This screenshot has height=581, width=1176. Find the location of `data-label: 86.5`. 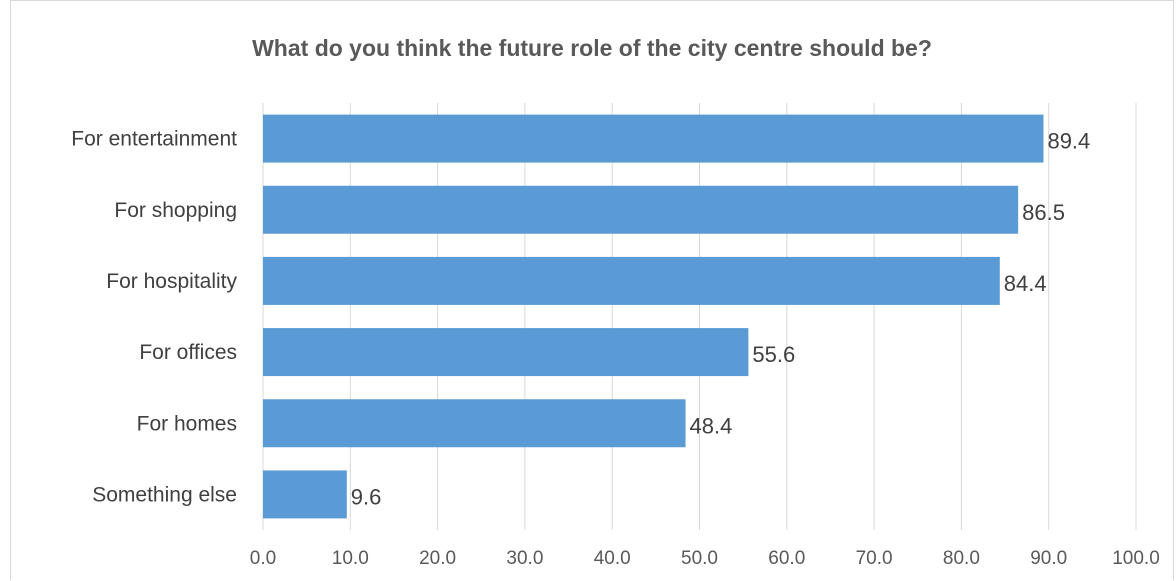

data-label: 86.5 is located at coordinates (1043, 212).